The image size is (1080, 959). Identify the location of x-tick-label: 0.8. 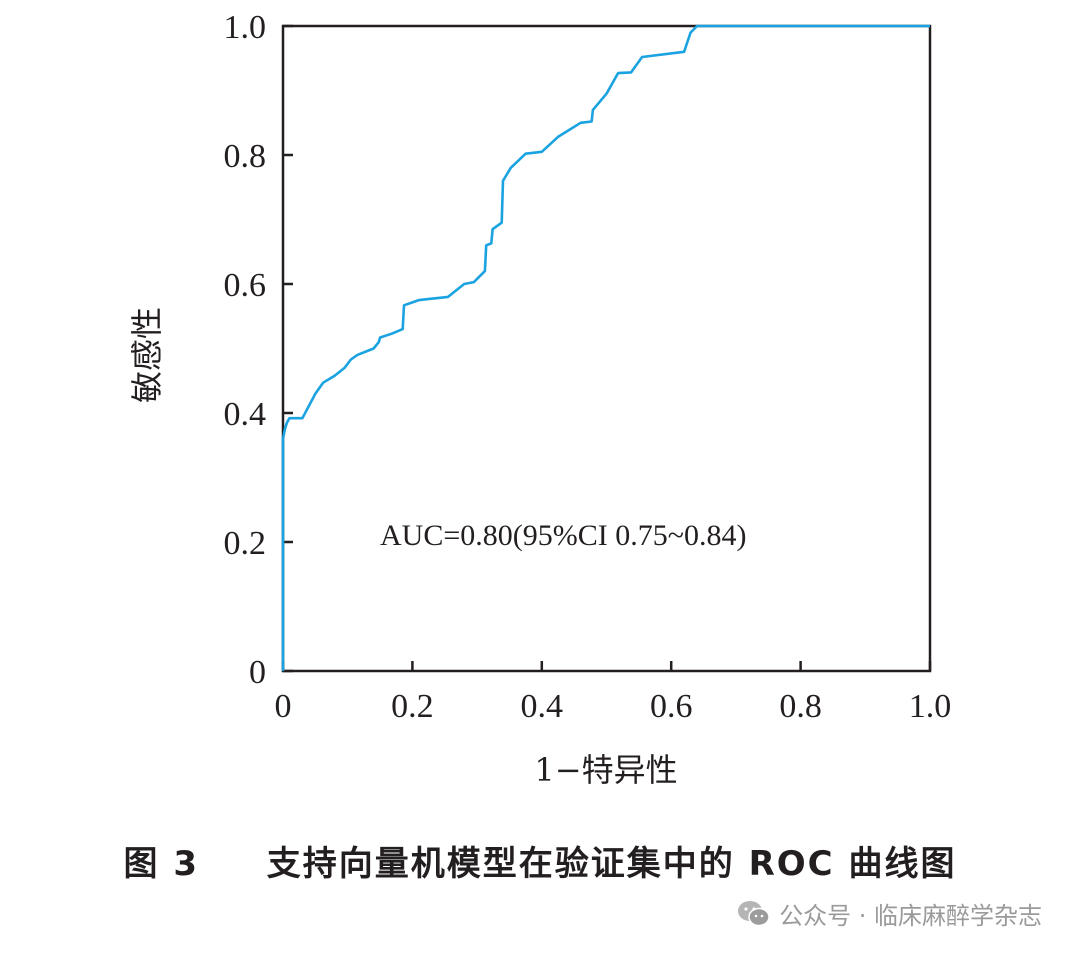
(800, 706).